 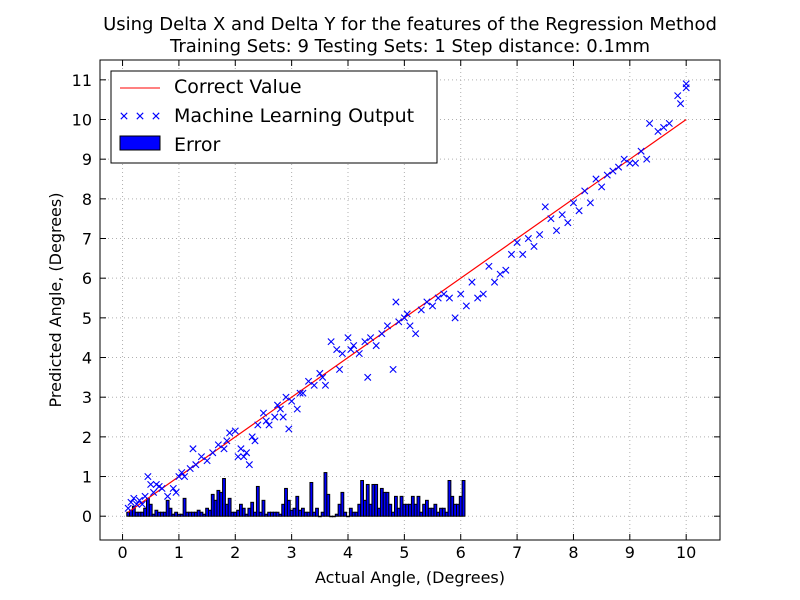 I want to click on legend-box, so click(x=274, y=117).